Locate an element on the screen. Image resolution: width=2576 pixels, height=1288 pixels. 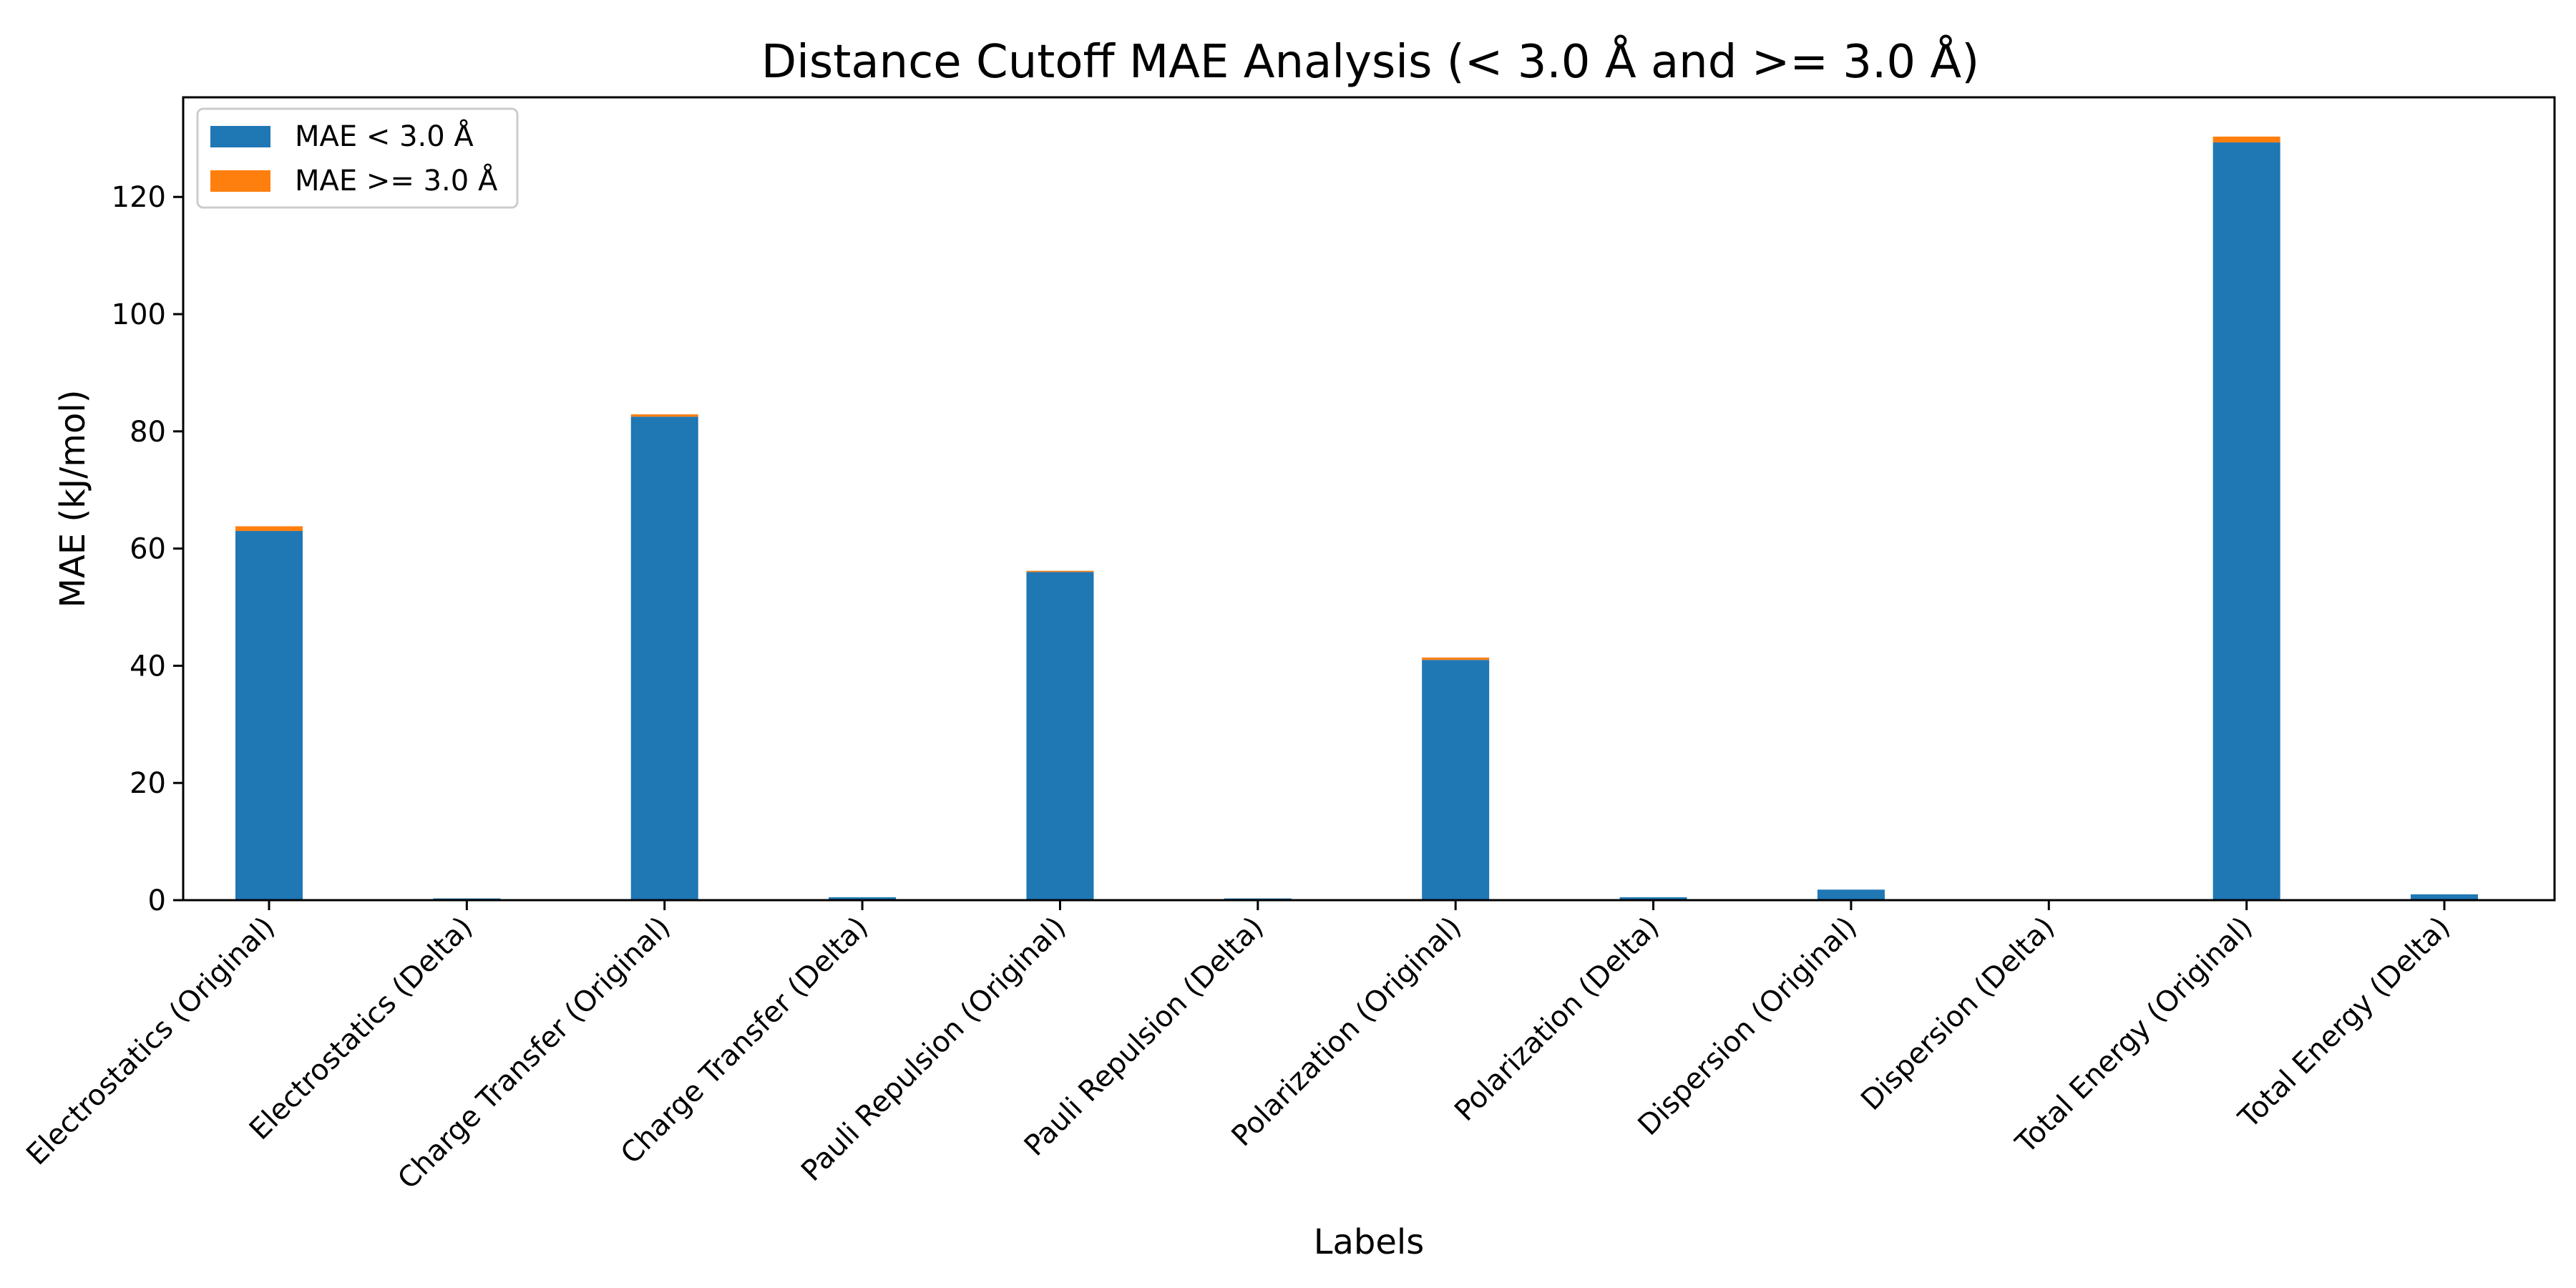
x-tick-label: Dispersion (Delta) is located at coordinates (1958, 1014).